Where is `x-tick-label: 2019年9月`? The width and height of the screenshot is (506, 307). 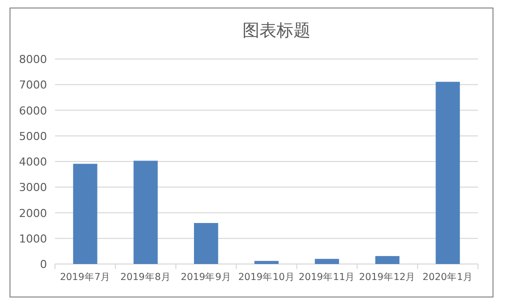
x-tick-label: 2019年9月 is located at coordinates (206, 277).